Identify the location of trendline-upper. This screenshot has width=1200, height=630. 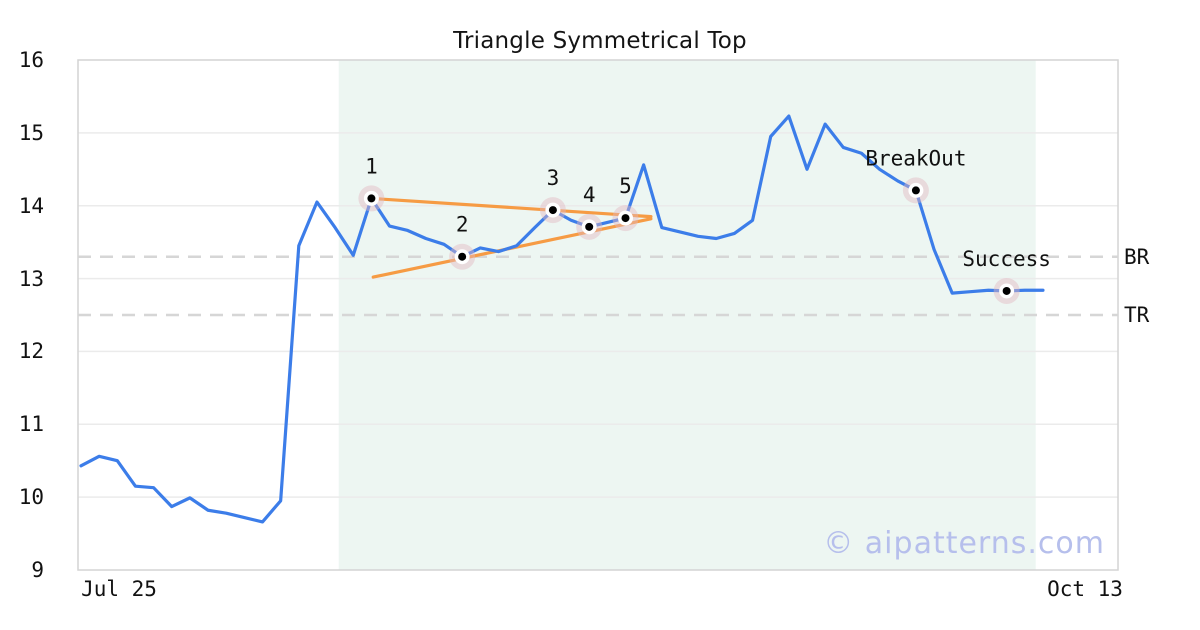
(511, 207).